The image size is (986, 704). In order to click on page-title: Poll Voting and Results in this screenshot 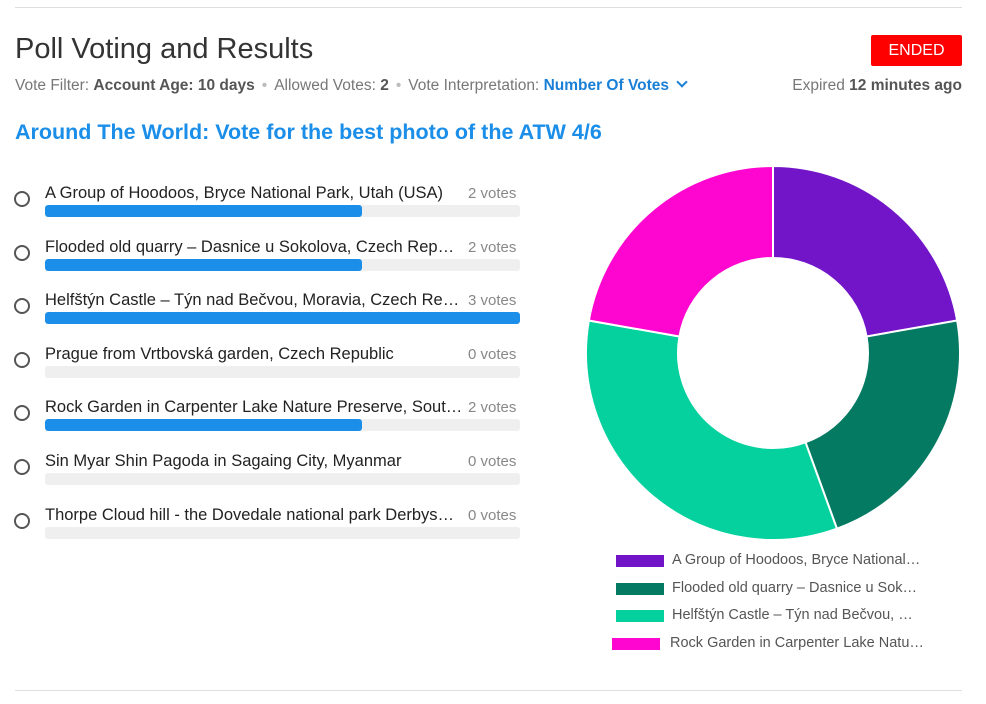, I will do `click(164, 49)`.